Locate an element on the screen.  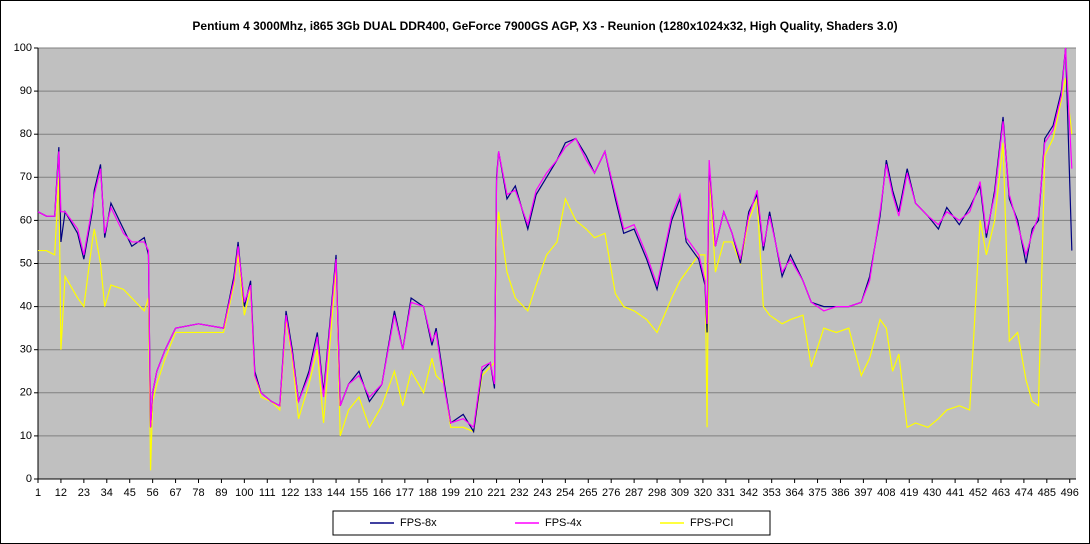
x-tick-label: 111 is located at coordinates (267, 493).